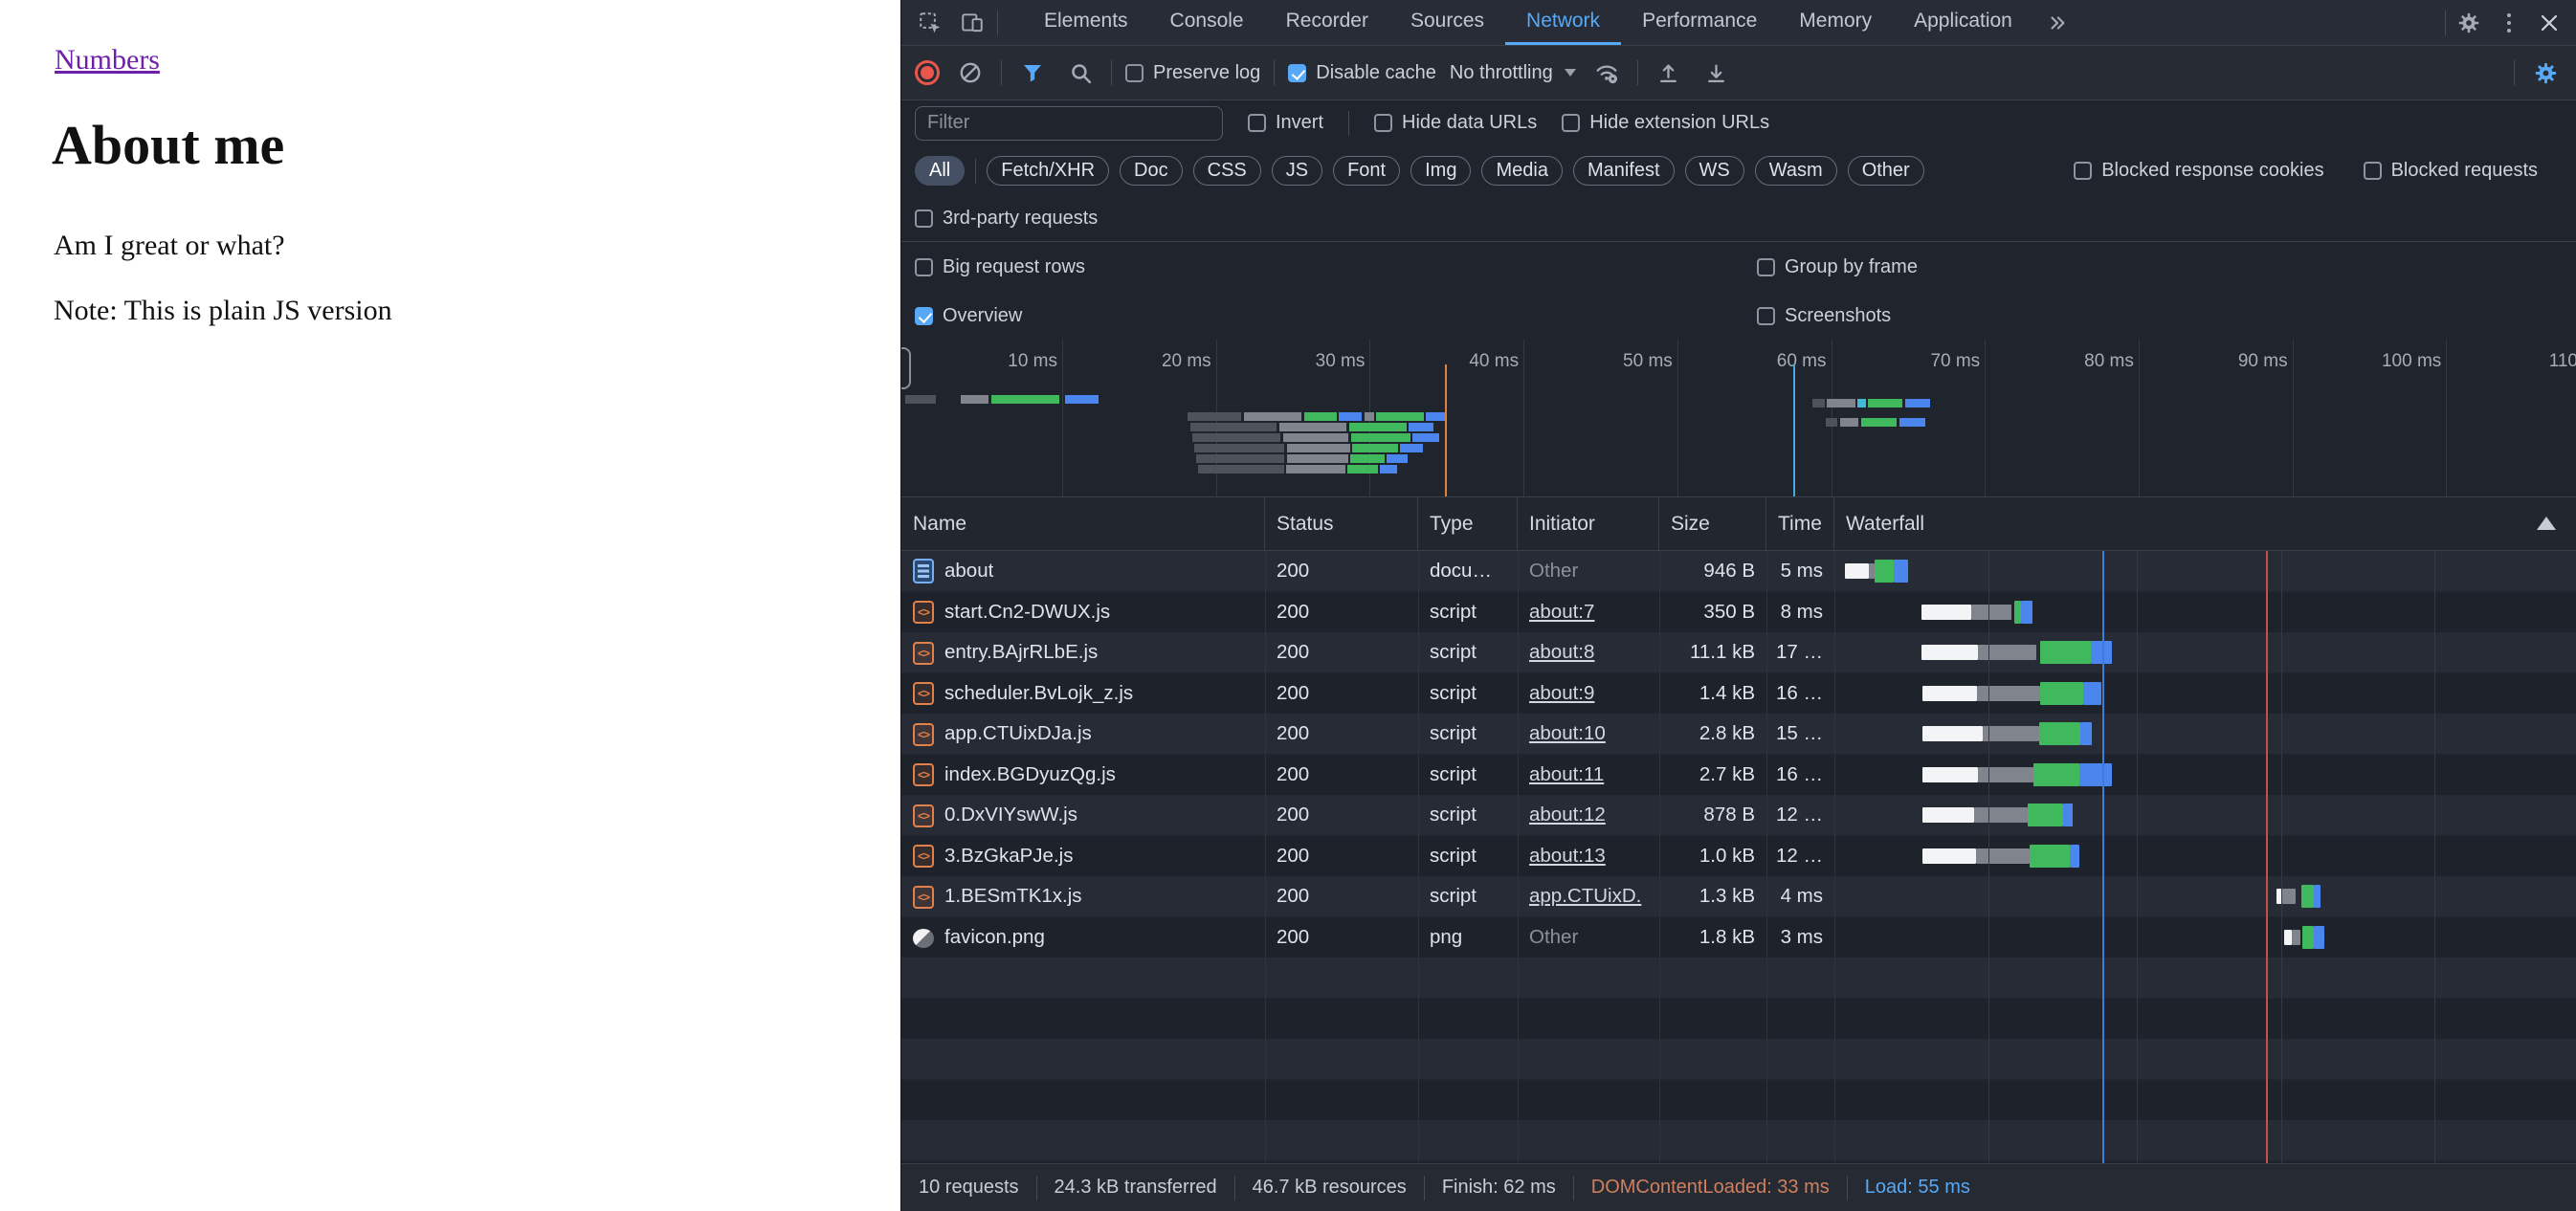  I want to click on filter-chip-css: CSS, so click(1226, 171).